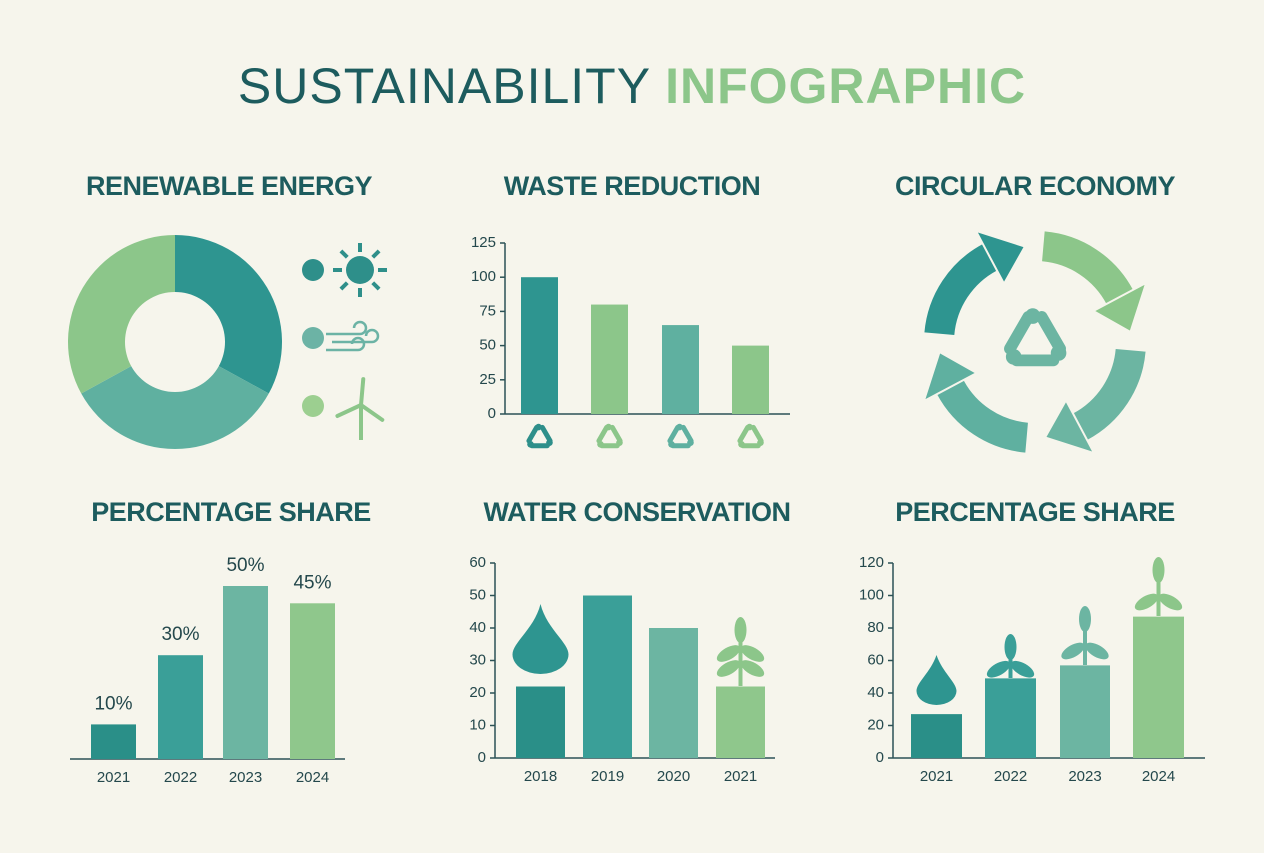  I want to click on page-title: SUSTAINABILITY INFOGRAPHIC, so click(632, 86).